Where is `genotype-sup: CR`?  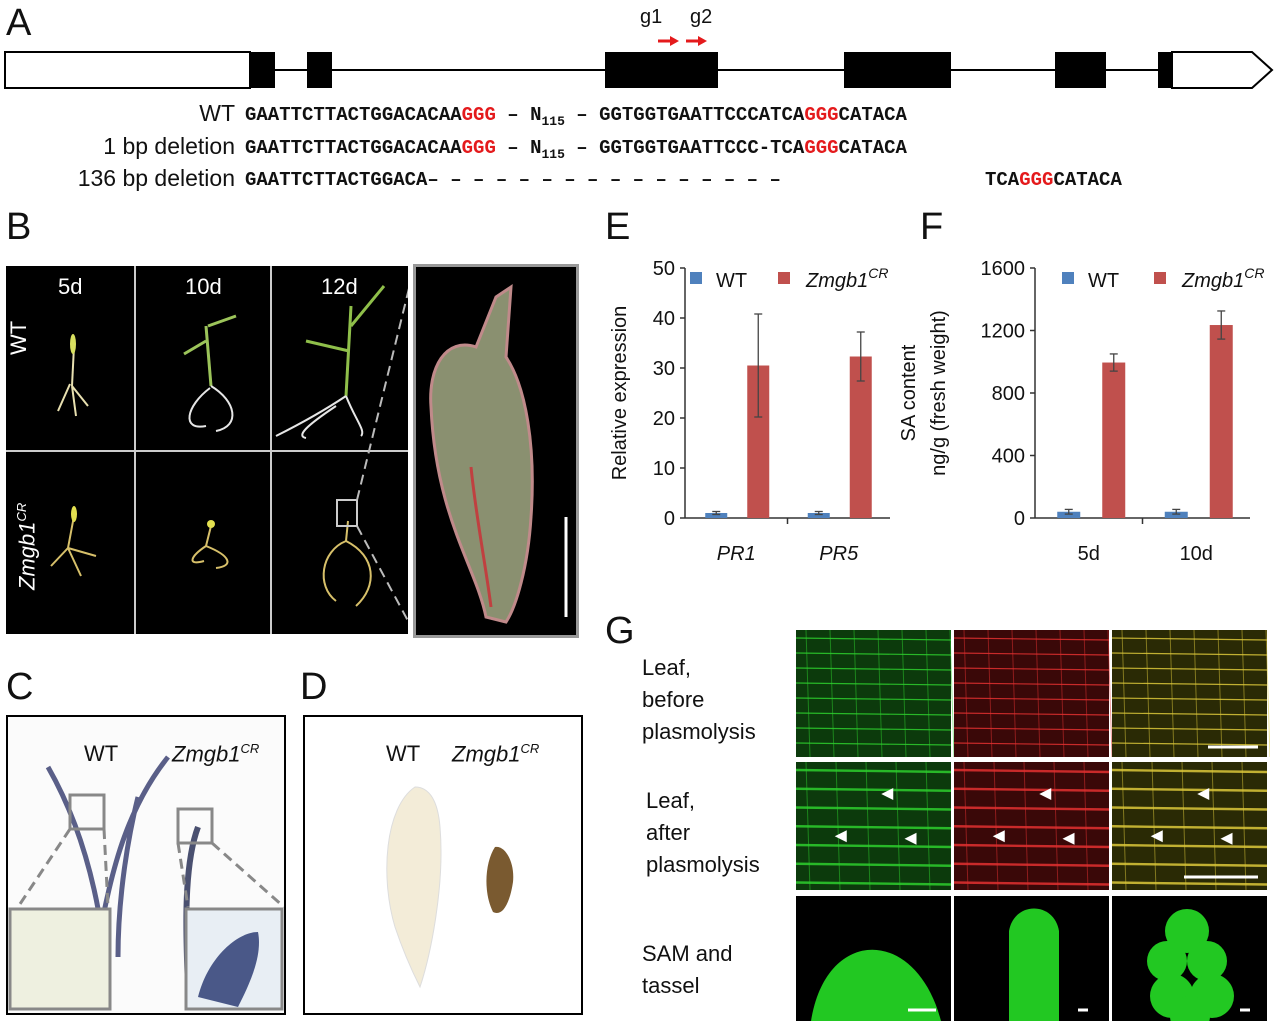
genotype-sup: CR is located at coordinates (530, 748).